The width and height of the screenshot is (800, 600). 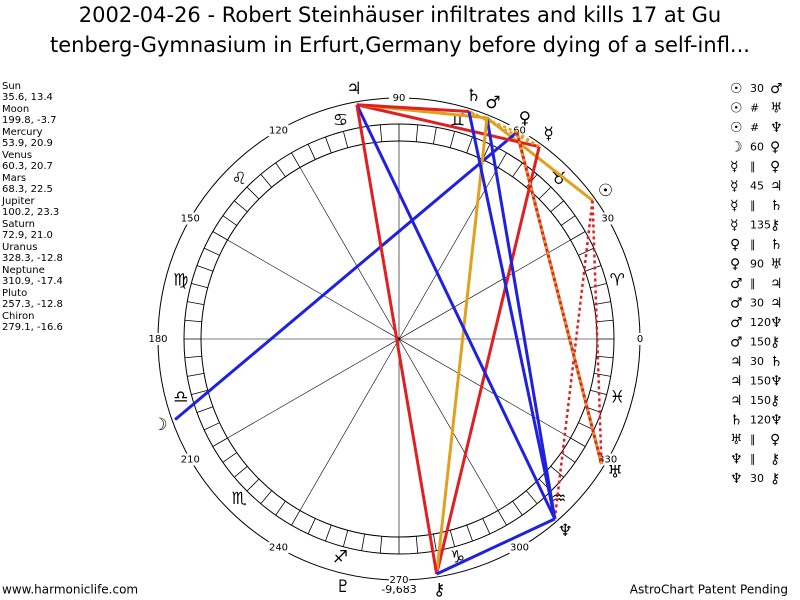 What do you see at coordinates (558, 499) in the screenshot?
I see `zodiac-sign: ♒` at bounding box center [558, 499].